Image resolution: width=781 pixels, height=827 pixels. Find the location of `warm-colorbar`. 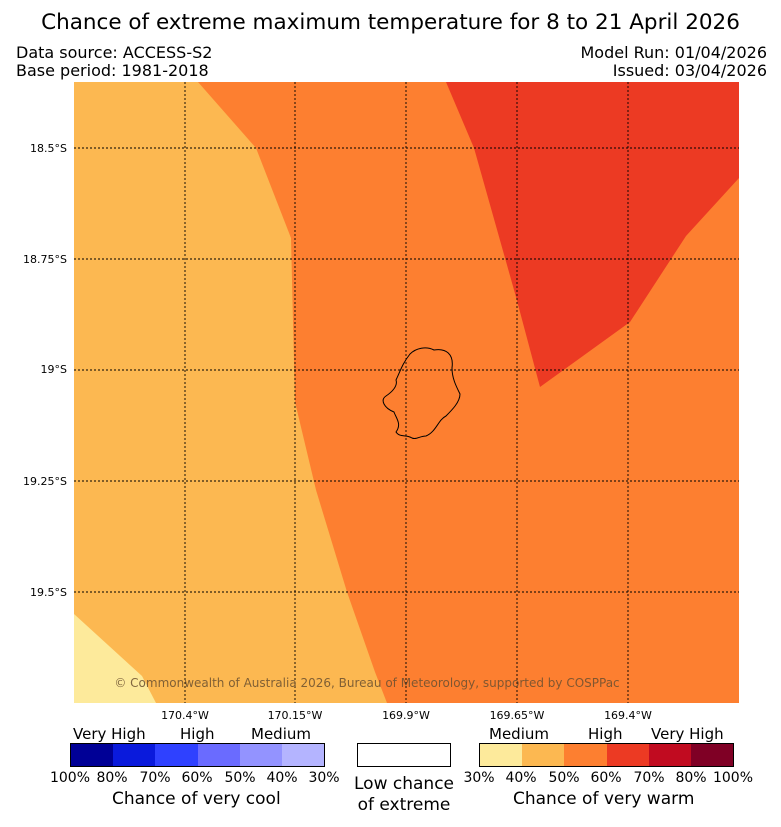

warm-colorbar is located at coordinates (606, 755).